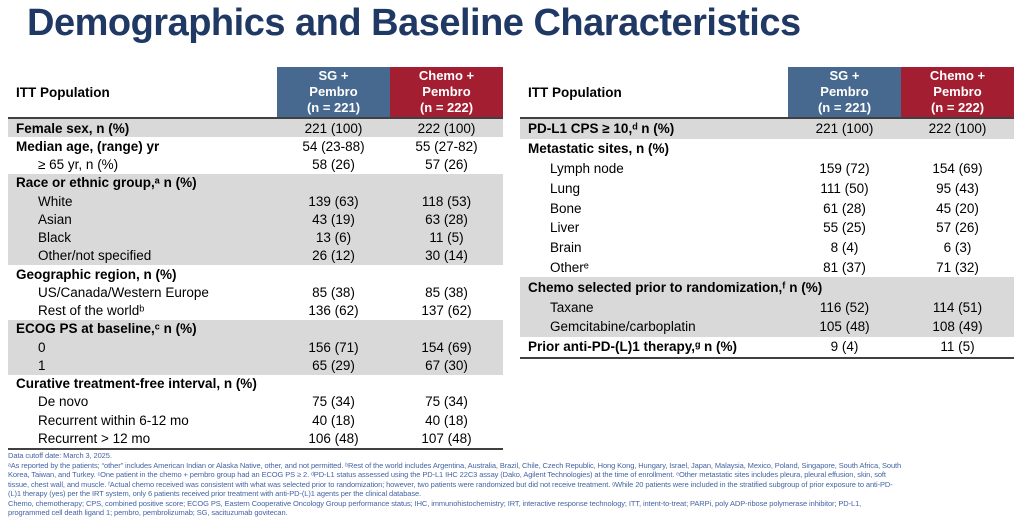  I want to click on table-row: White 139 (63) 118 (53), so click(255, 201).